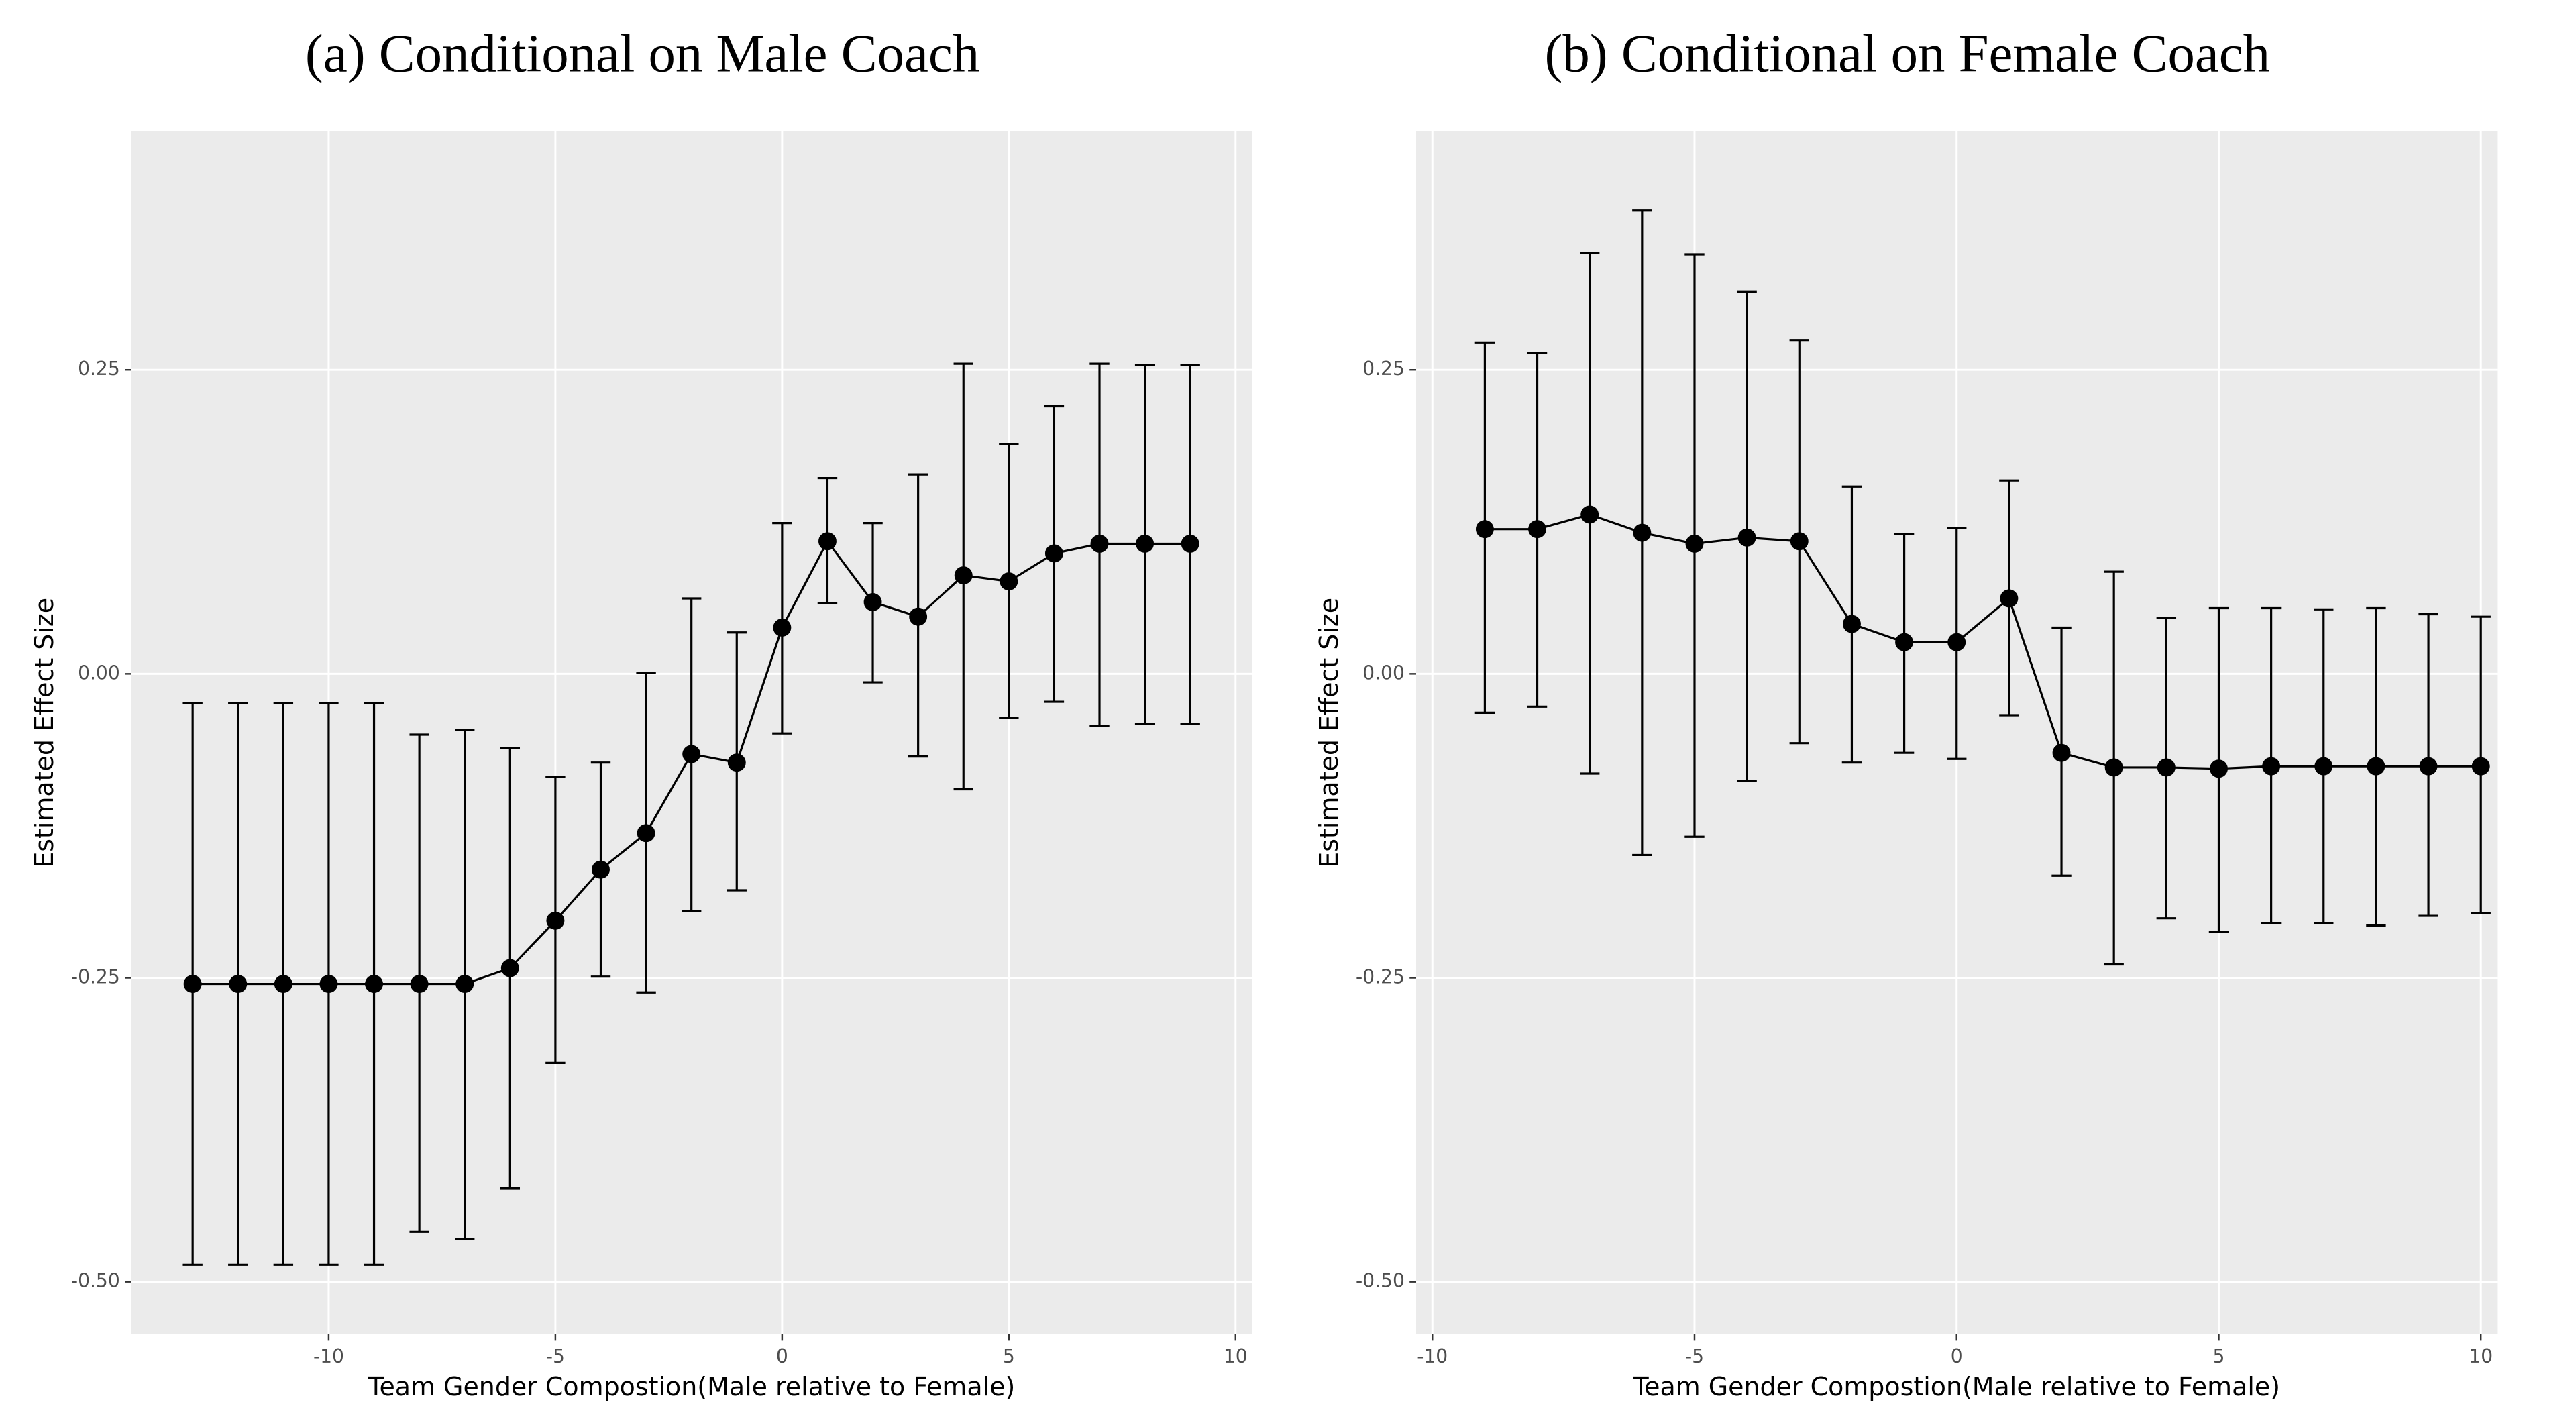 This screenshot has height=1427, width=2576. Describe the element at coordinates (1907, 54) in the screenshot. I see `chart-title: (b) Conditional on Female Coach` at that location.